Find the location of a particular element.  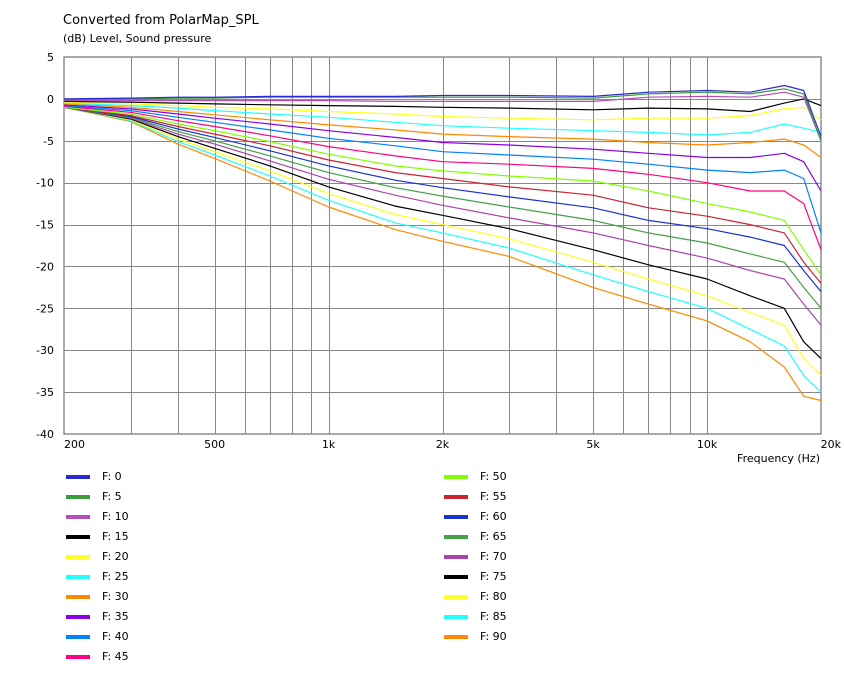

y-tick-label: -20 is located at coordinates (45, 266).